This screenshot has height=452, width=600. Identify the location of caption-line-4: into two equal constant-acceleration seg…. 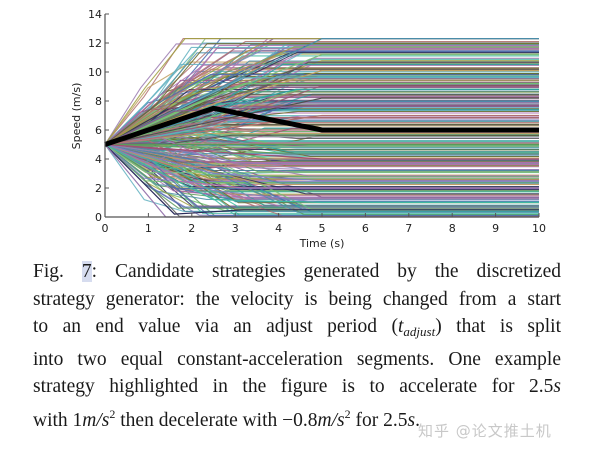
(297, 359).